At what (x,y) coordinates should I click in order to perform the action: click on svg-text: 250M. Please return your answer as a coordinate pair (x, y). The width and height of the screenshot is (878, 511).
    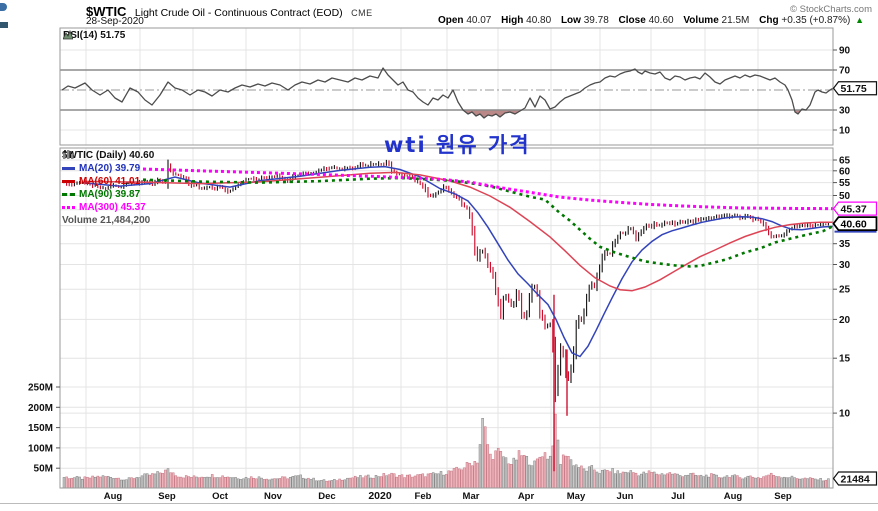
    Looking at the image, I should click on (40, 388).